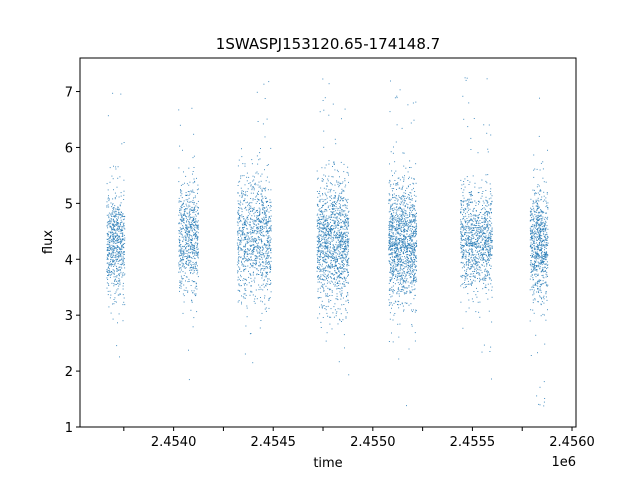 The width and height of the screenshot is (640, 480). I want to click on season-cluster, so click(254, 222).